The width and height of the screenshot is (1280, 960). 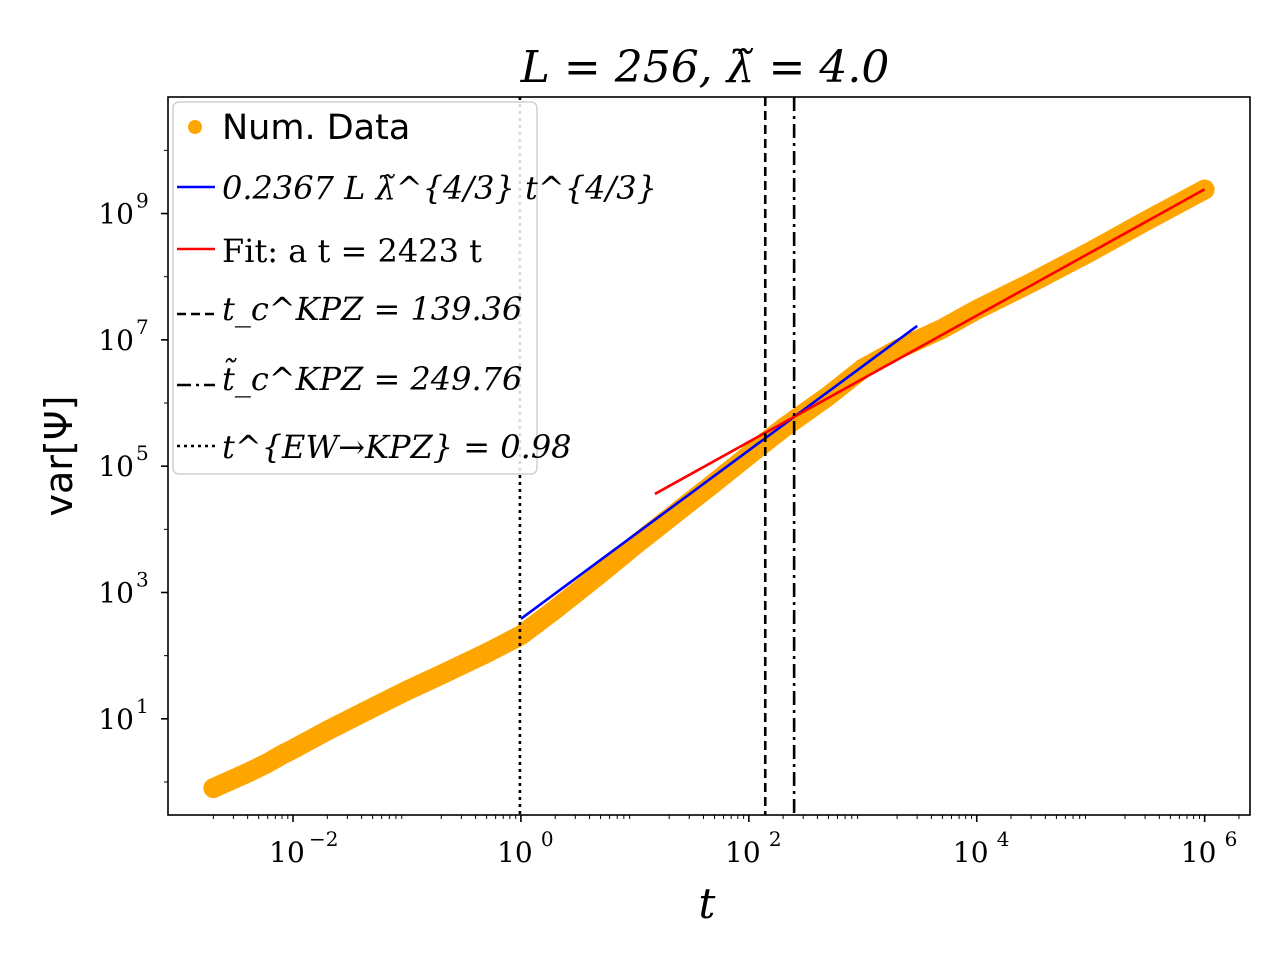 What do you see at coordinates (142, 327) in the screenshot?
I see `y-tick-exponent: 7` at bounding box center [142, 327].